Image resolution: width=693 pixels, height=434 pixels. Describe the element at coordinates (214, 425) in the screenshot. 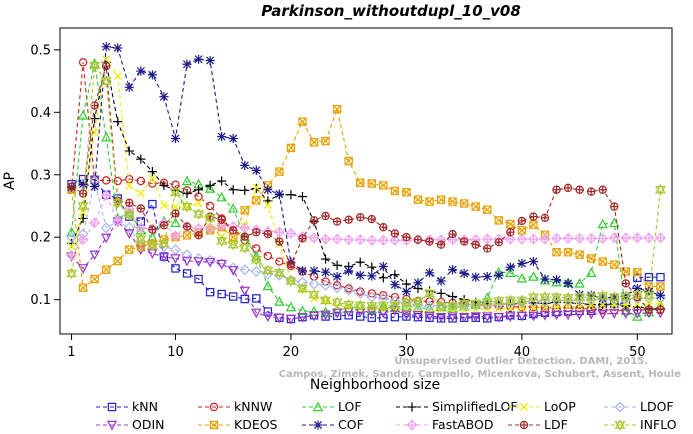

I see `legend-marker-kdeos` at that location.